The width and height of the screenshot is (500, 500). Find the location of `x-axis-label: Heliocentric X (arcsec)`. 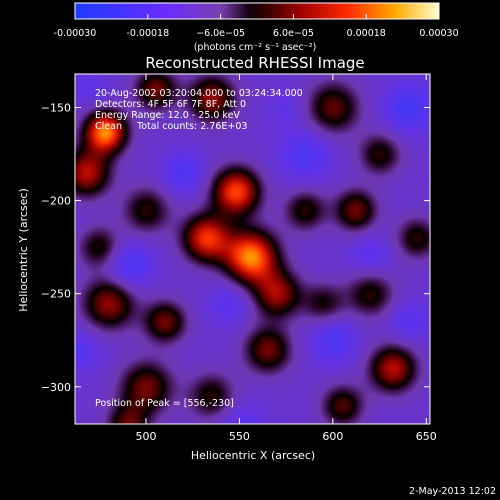

x-axis-label: Heliocentric X (arcsec) is located at coordinates (253, 455).